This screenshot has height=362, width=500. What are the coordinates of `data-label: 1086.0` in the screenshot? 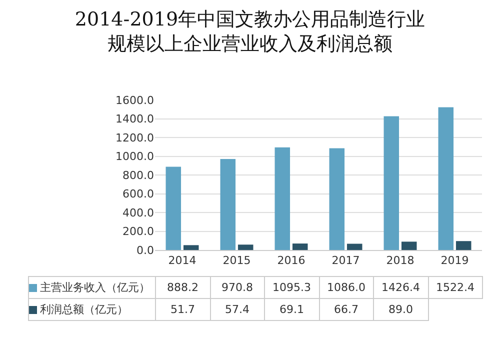 It's located at (346, 287).